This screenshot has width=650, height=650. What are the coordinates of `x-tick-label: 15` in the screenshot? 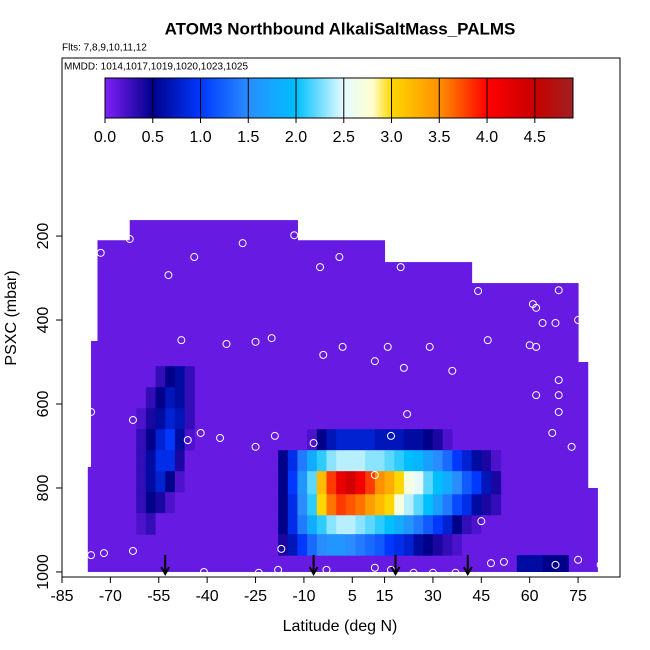 It's located at (385, 596).